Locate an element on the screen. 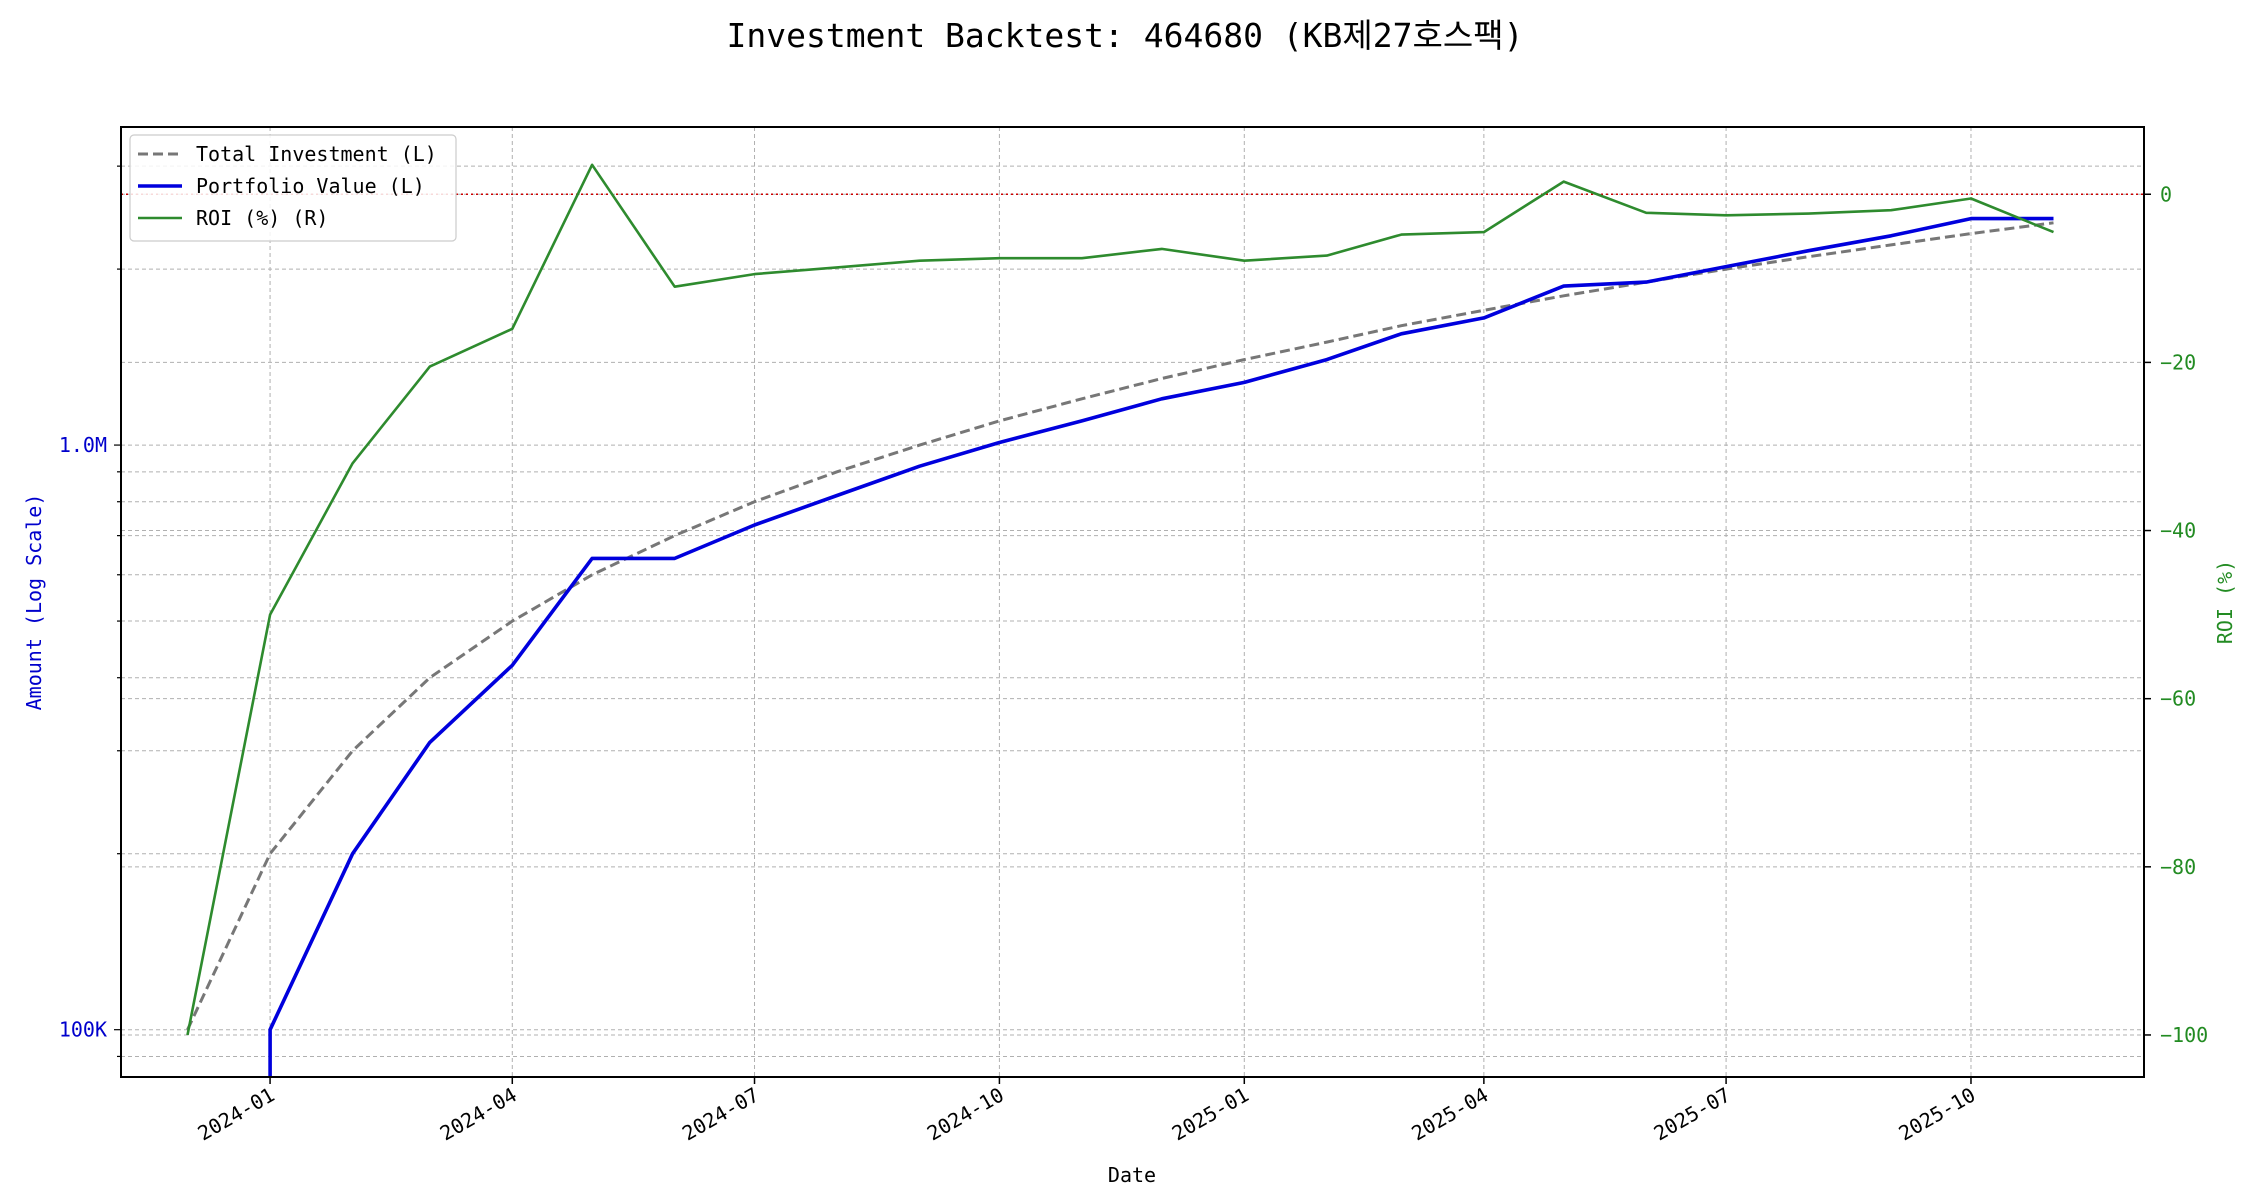 The width and height of the screenshot is (2250, 1200). right-y-tick-label: −60 is located at coordinates (2178, 699).